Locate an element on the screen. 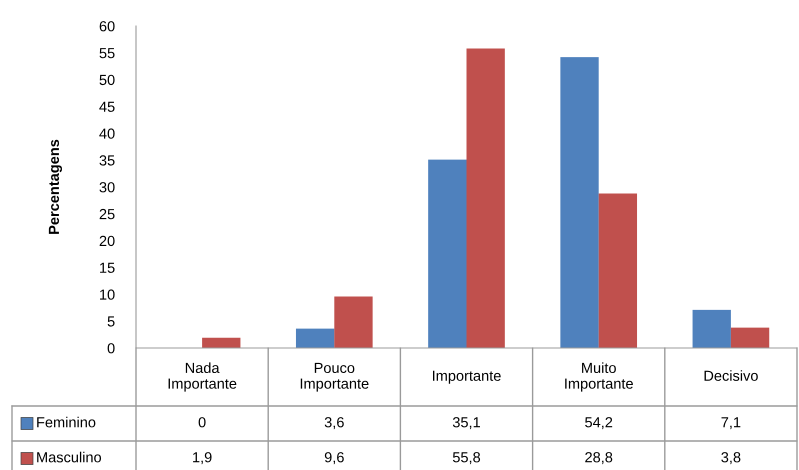  x-tick-label: Pouco Importante is located at coordinates (334, 377).